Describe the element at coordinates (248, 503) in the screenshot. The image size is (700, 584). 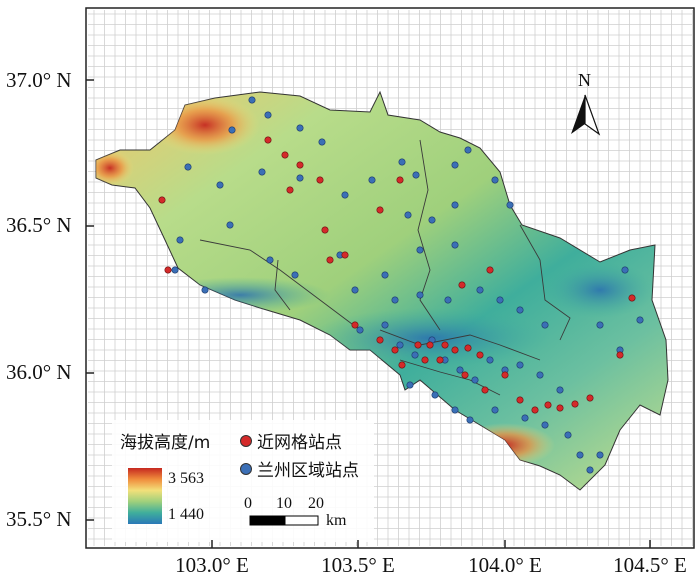
I see `scale-tick-0: 0` at that location.